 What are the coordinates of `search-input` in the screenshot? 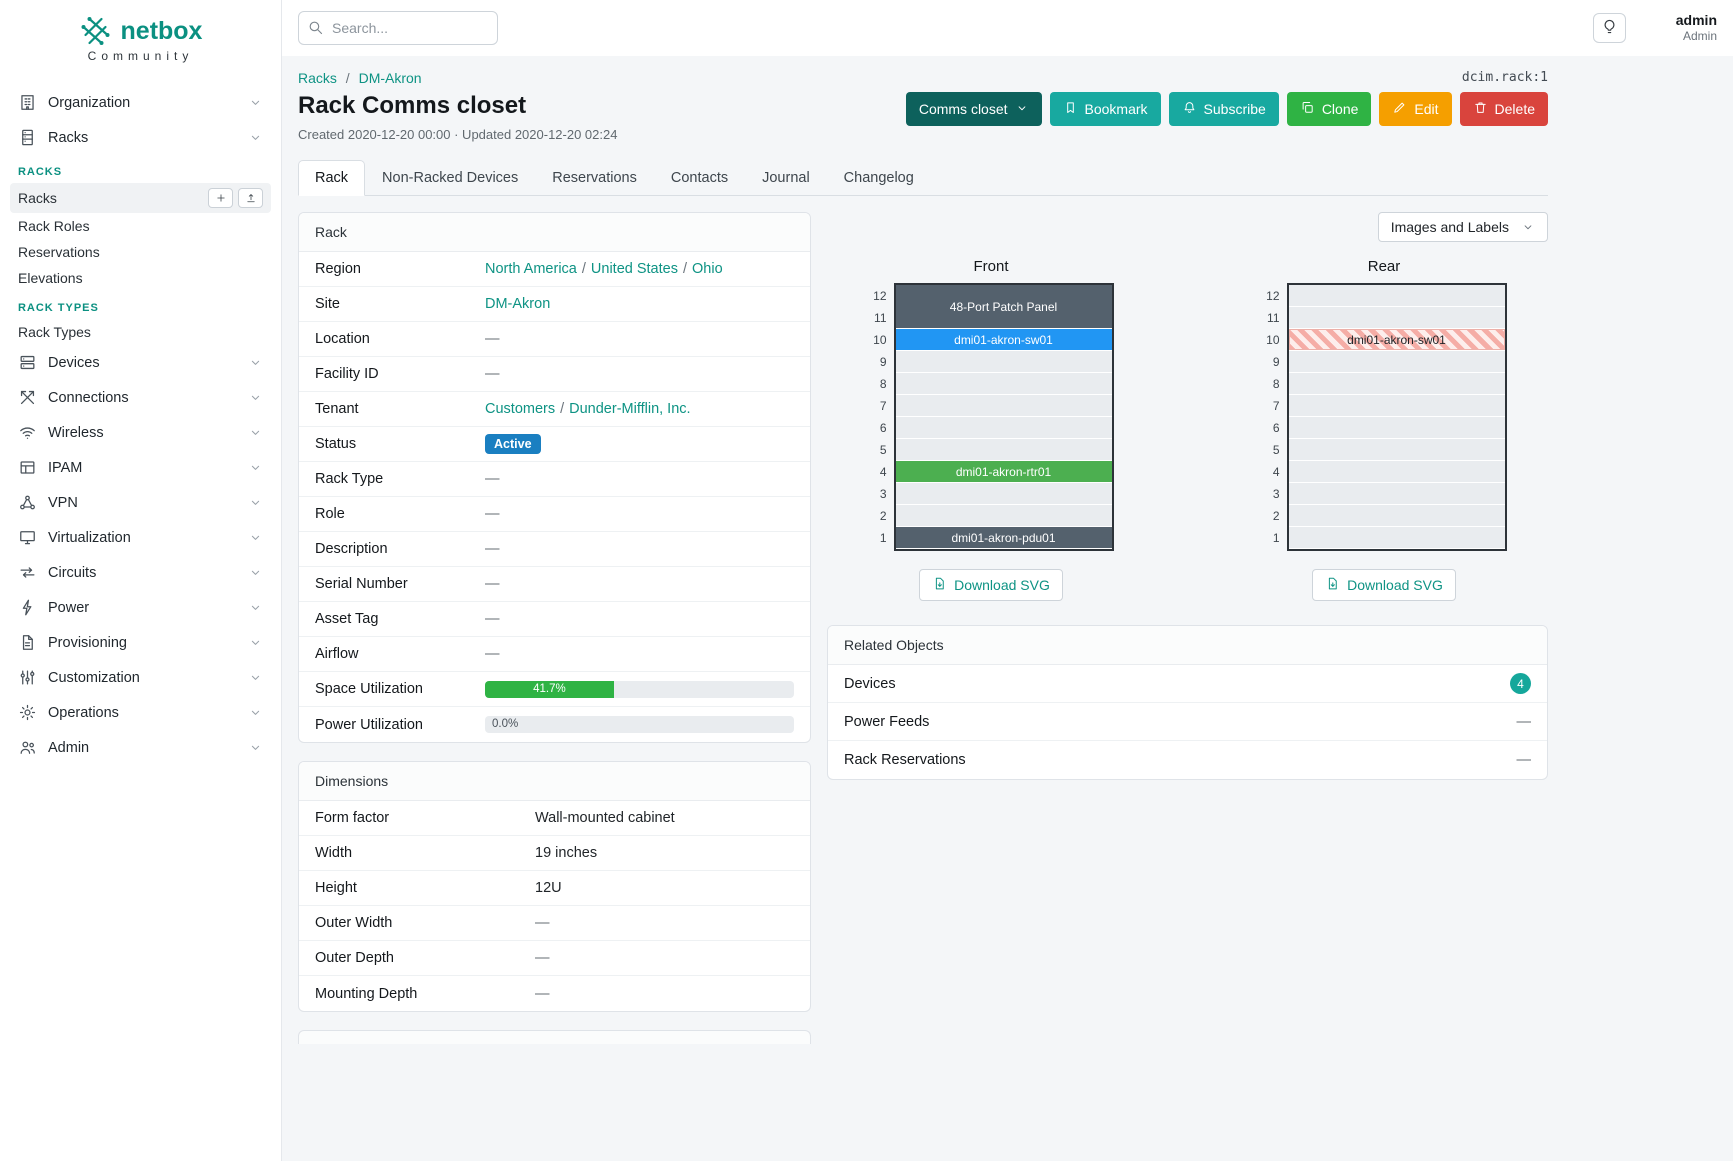 It's located at (398, 28).